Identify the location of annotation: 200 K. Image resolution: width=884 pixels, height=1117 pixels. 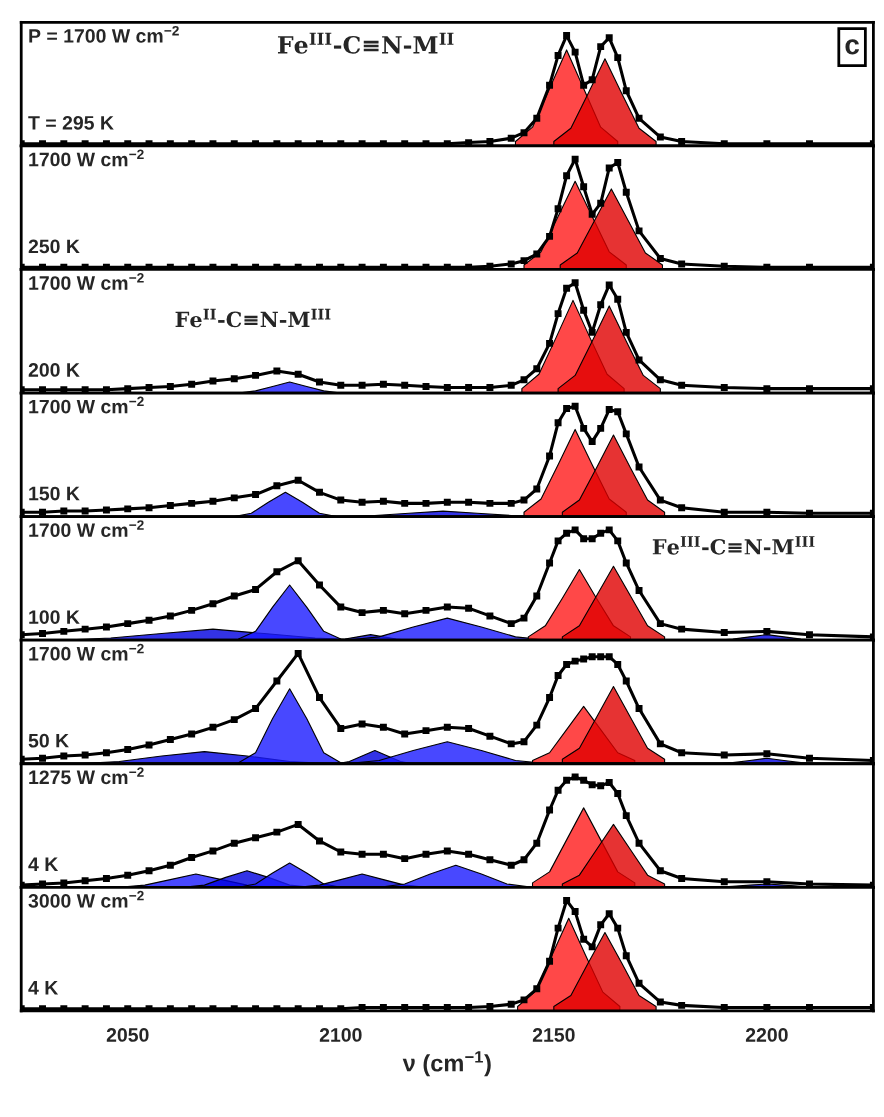
(54, 370).